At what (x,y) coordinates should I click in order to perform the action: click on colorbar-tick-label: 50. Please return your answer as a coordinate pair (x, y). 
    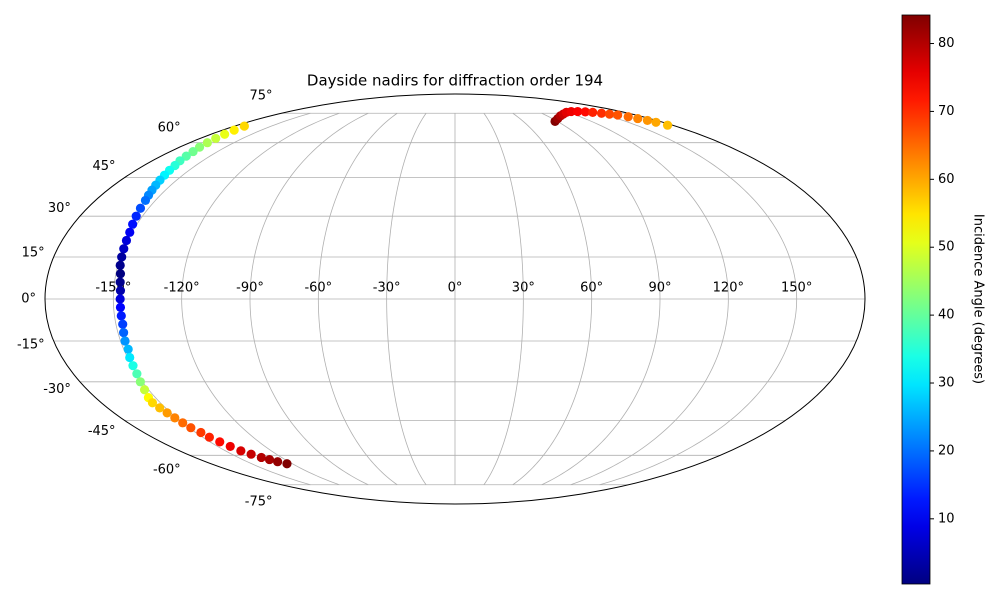
    Looking at the image, I should click on (946, 247).